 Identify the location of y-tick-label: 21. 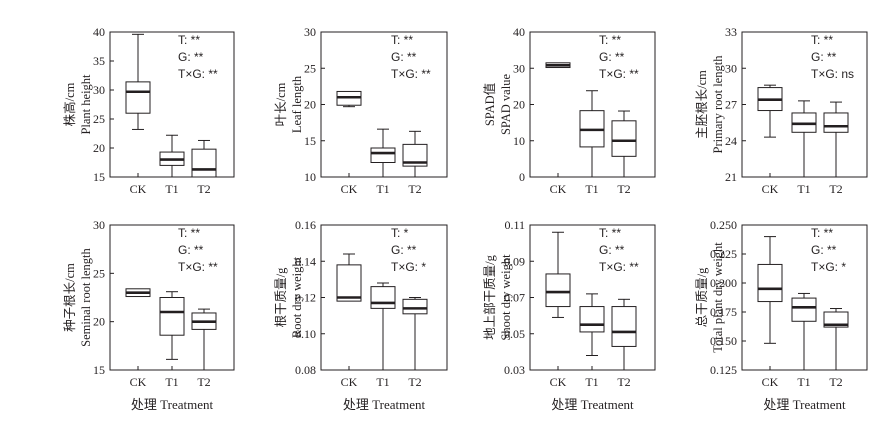
(731, 177).